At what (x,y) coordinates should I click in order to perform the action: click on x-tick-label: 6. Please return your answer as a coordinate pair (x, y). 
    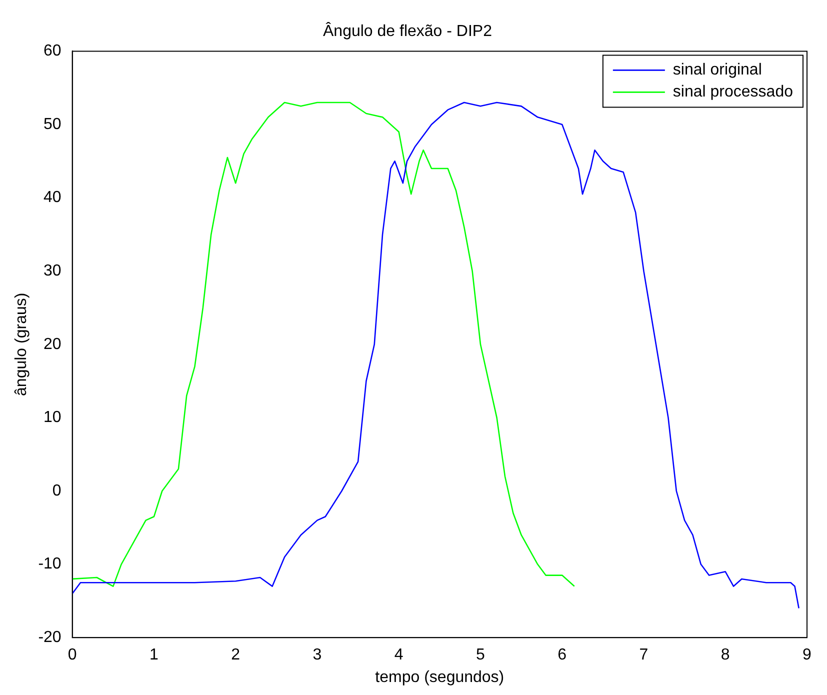
    Looking at the image, I should click on (562, 655).